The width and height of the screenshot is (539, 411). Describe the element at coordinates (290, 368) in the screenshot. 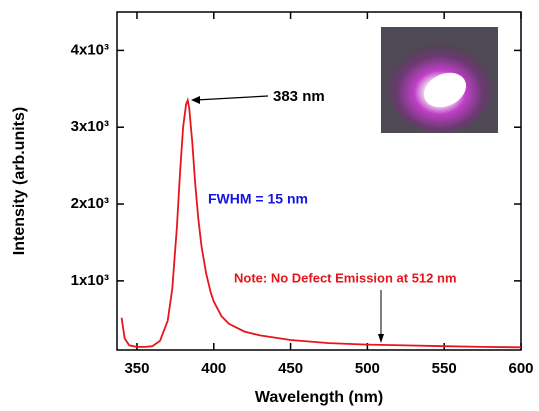

I see `x-tick-label: 450` at that location.